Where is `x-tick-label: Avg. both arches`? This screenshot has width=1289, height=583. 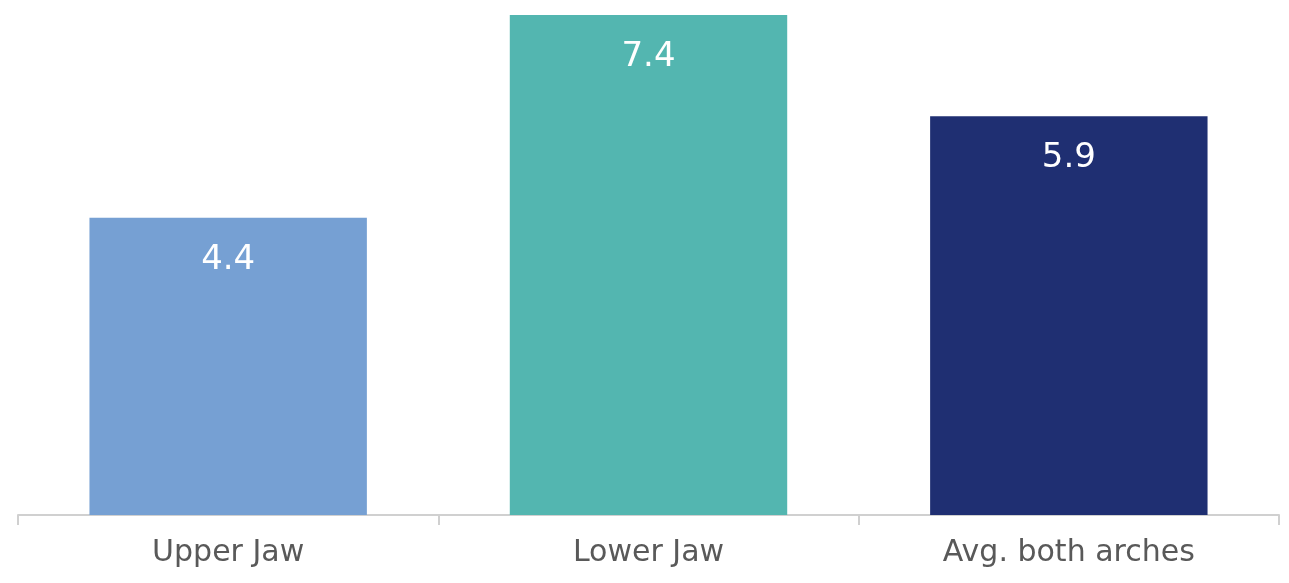 x-tick-label: Avg. both arches is located at coordinates (1068, 550).